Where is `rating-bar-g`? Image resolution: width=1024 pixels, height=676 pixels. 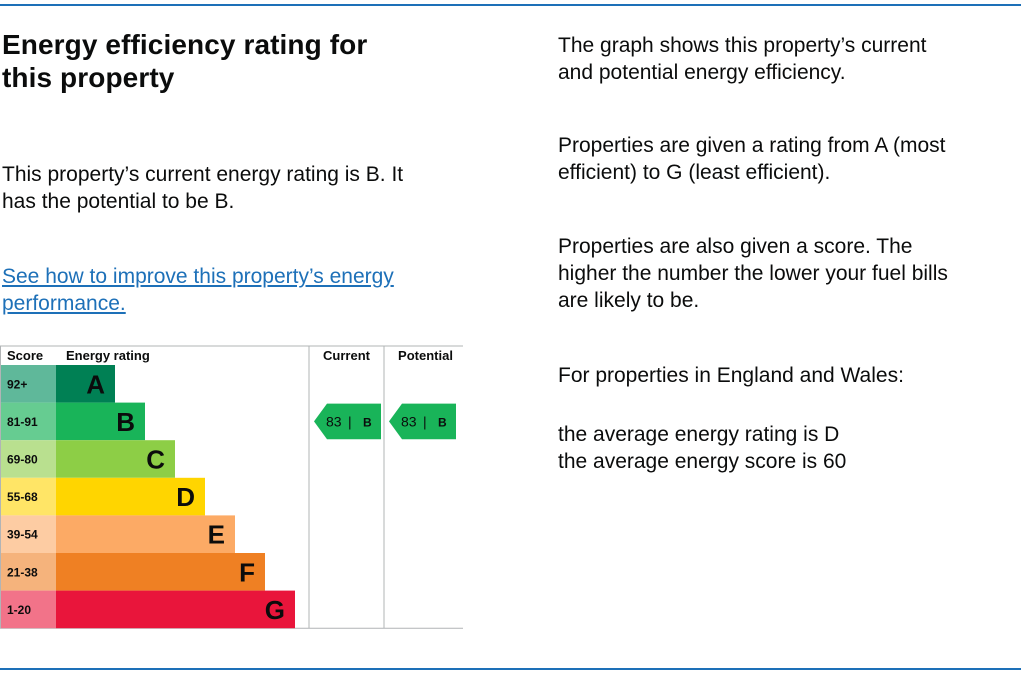
rating-bar-g is located at coordinates (175, 609).